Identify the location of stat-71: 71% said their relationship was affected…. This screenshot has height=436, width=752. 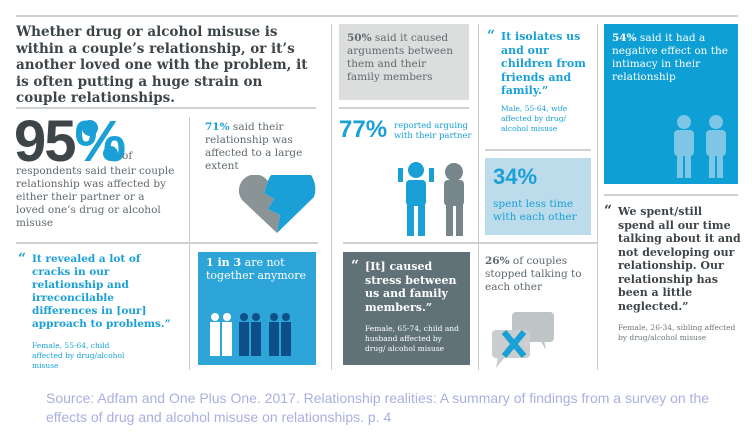
(255, 147).